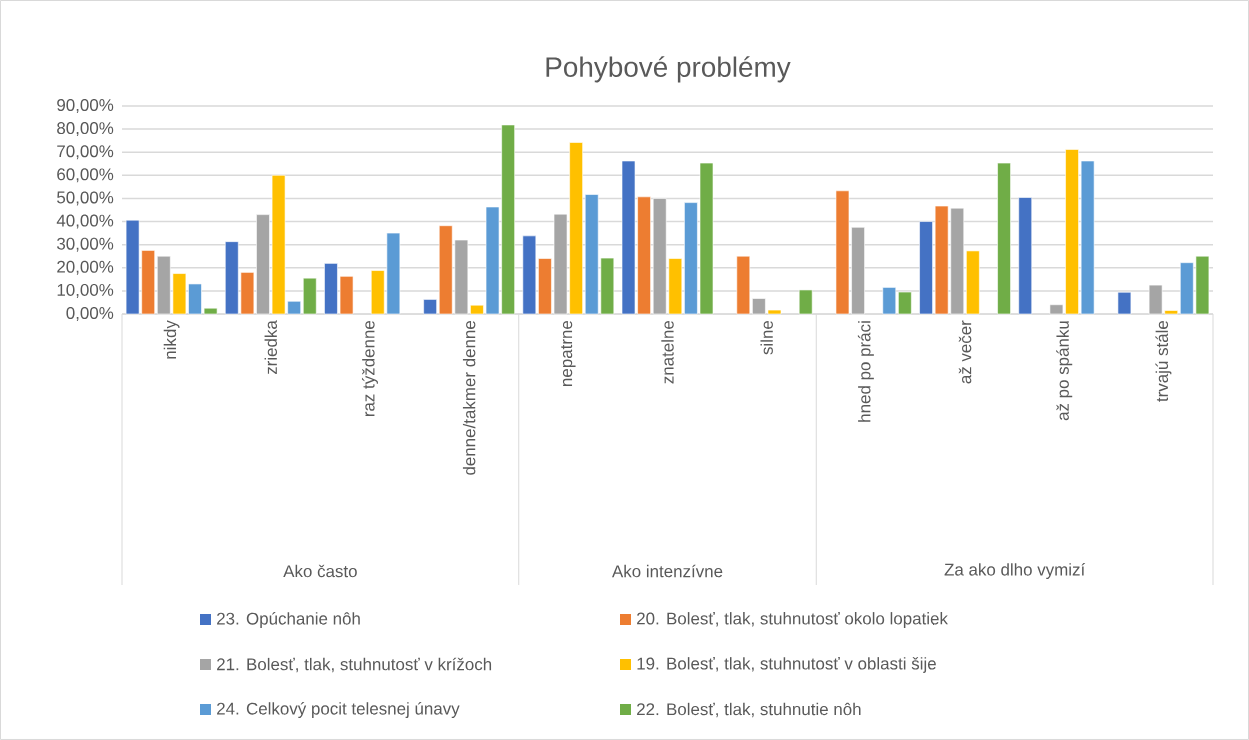 This screenshot has height=740, width=1249. I want to click on text: Ako intenzívne, so click(667, 571).